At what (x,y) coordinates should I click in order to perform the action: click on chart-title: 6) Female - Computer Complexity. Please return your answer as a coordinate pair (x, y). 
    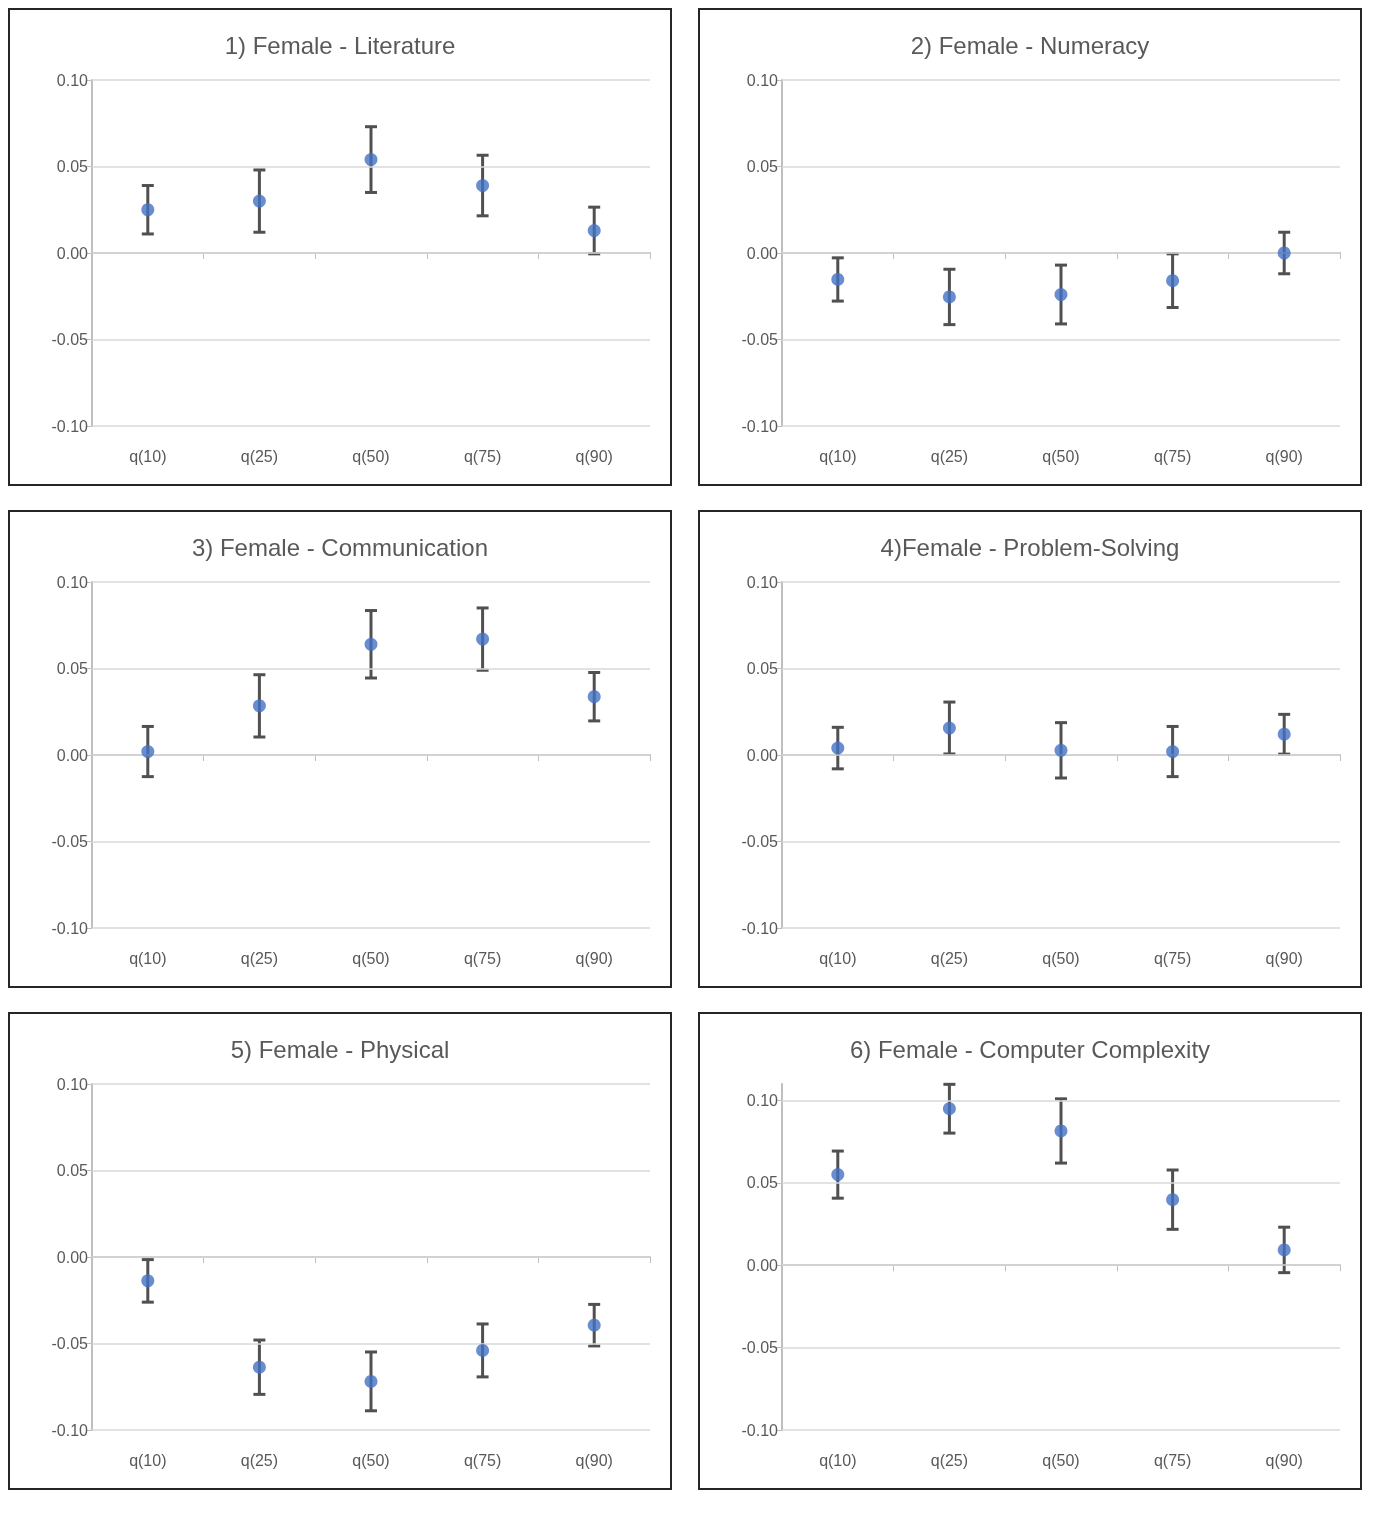
    Looking at the image, I should click on (1030, 1049).